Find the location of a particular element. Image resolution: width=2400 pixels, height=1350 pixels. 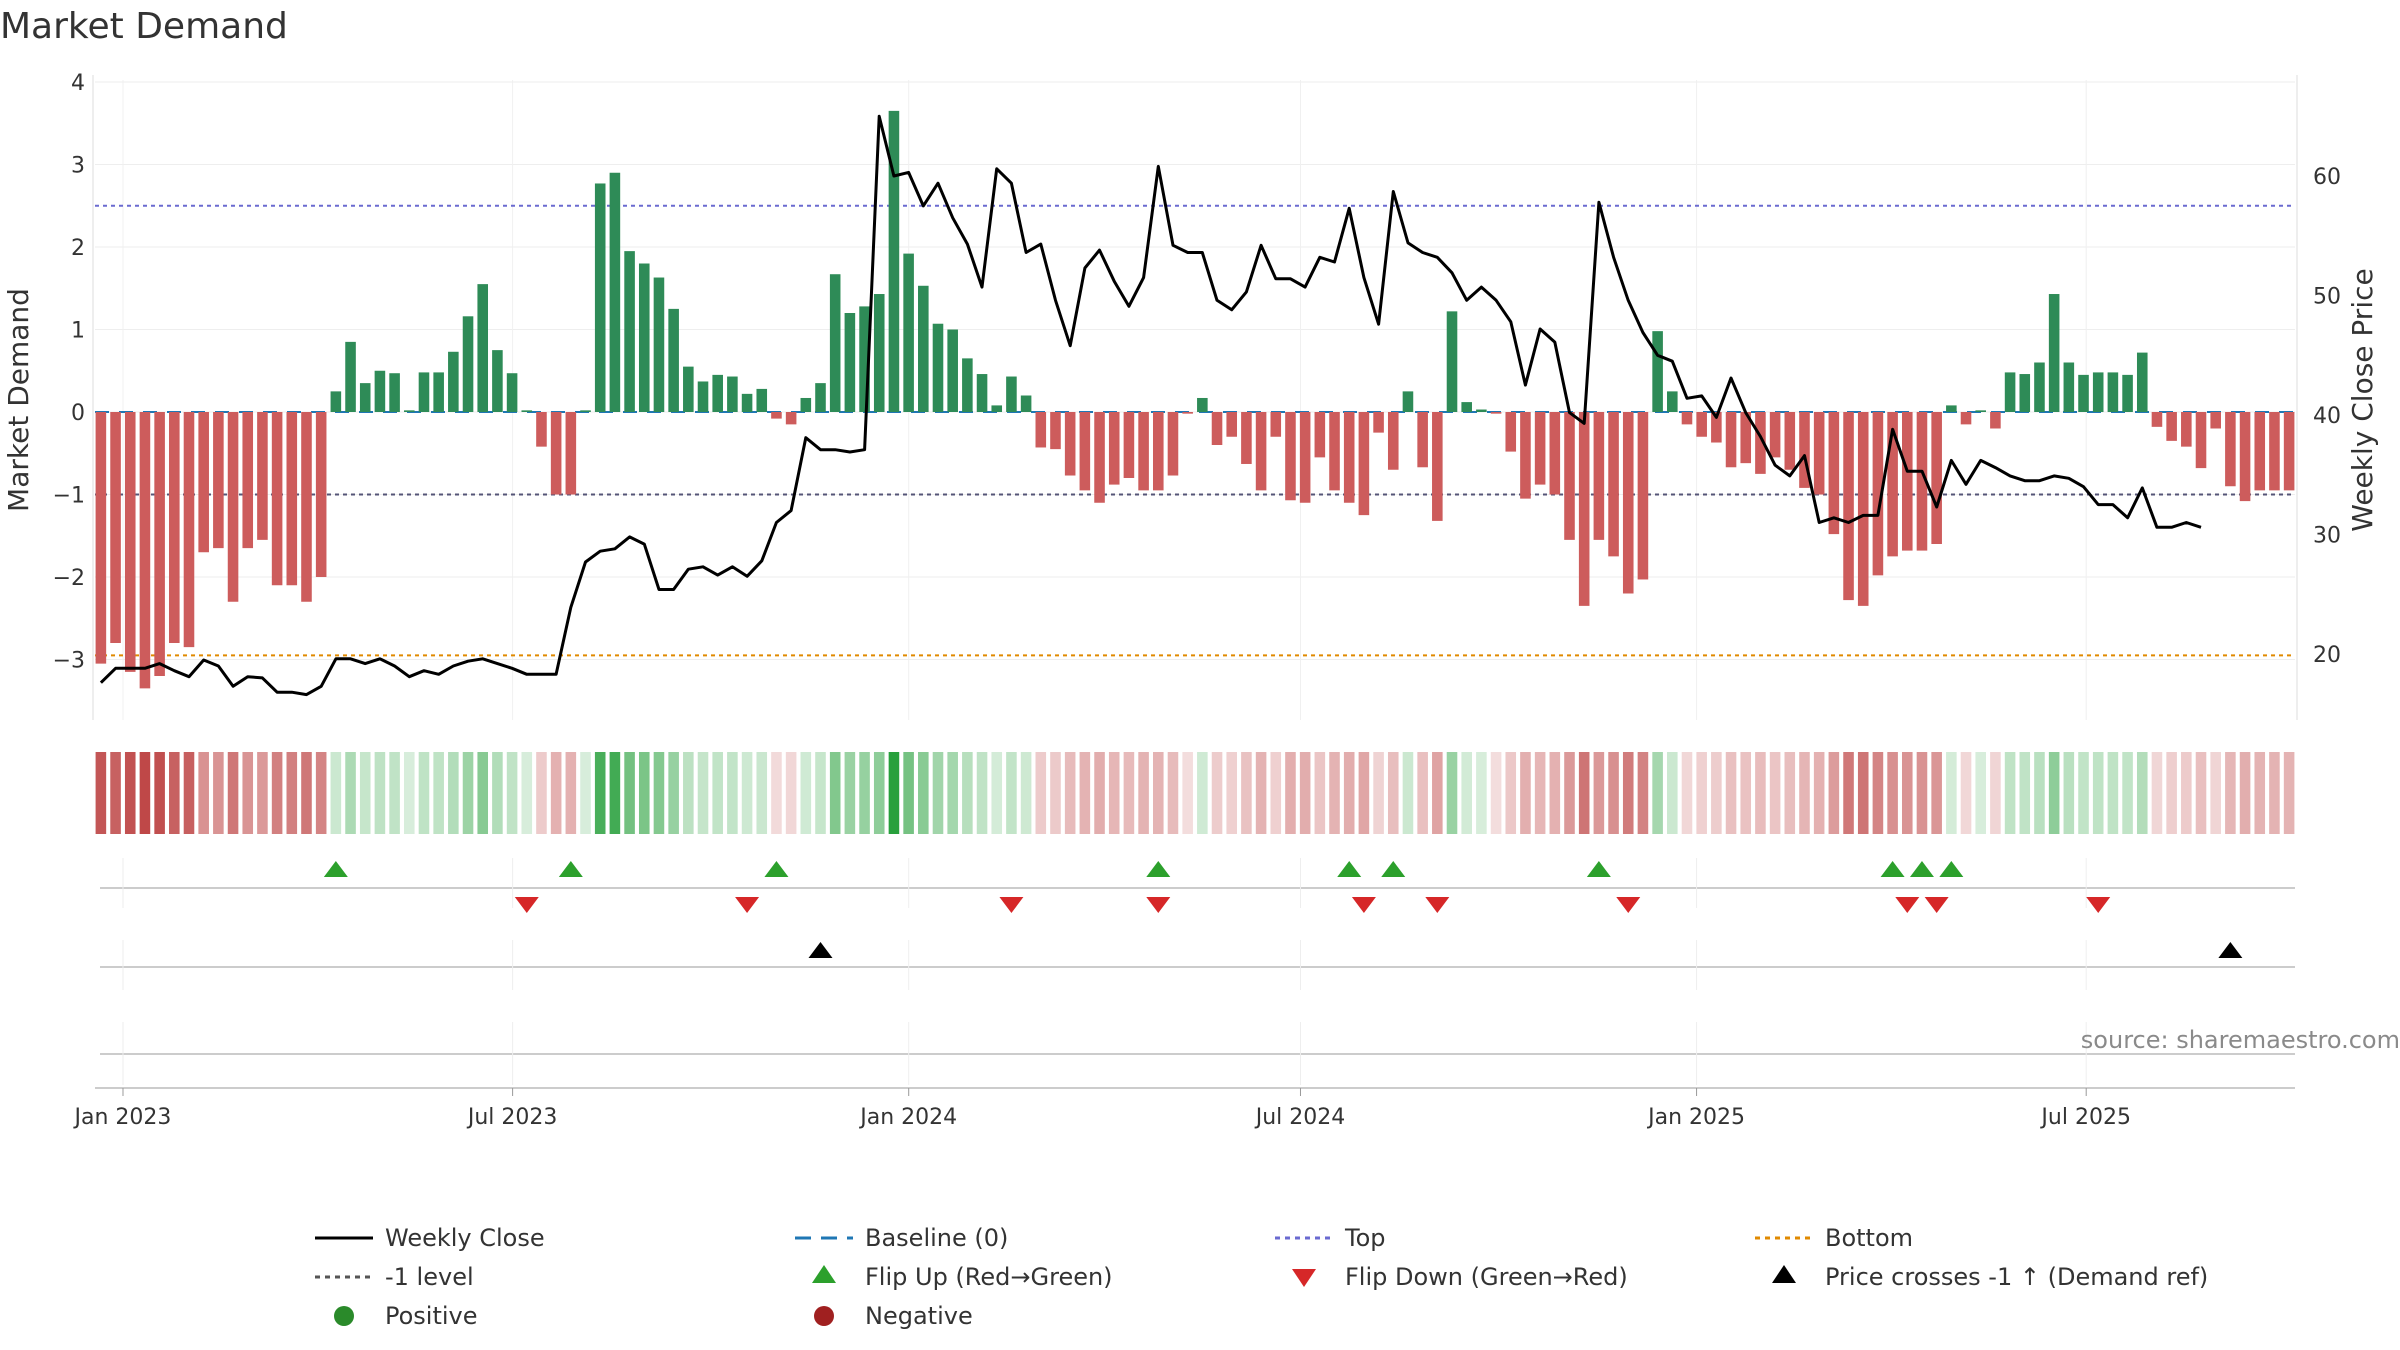

y-axis: 4 3 2 1 0 −1 −2 −3 is located at coordinates (73, 395).